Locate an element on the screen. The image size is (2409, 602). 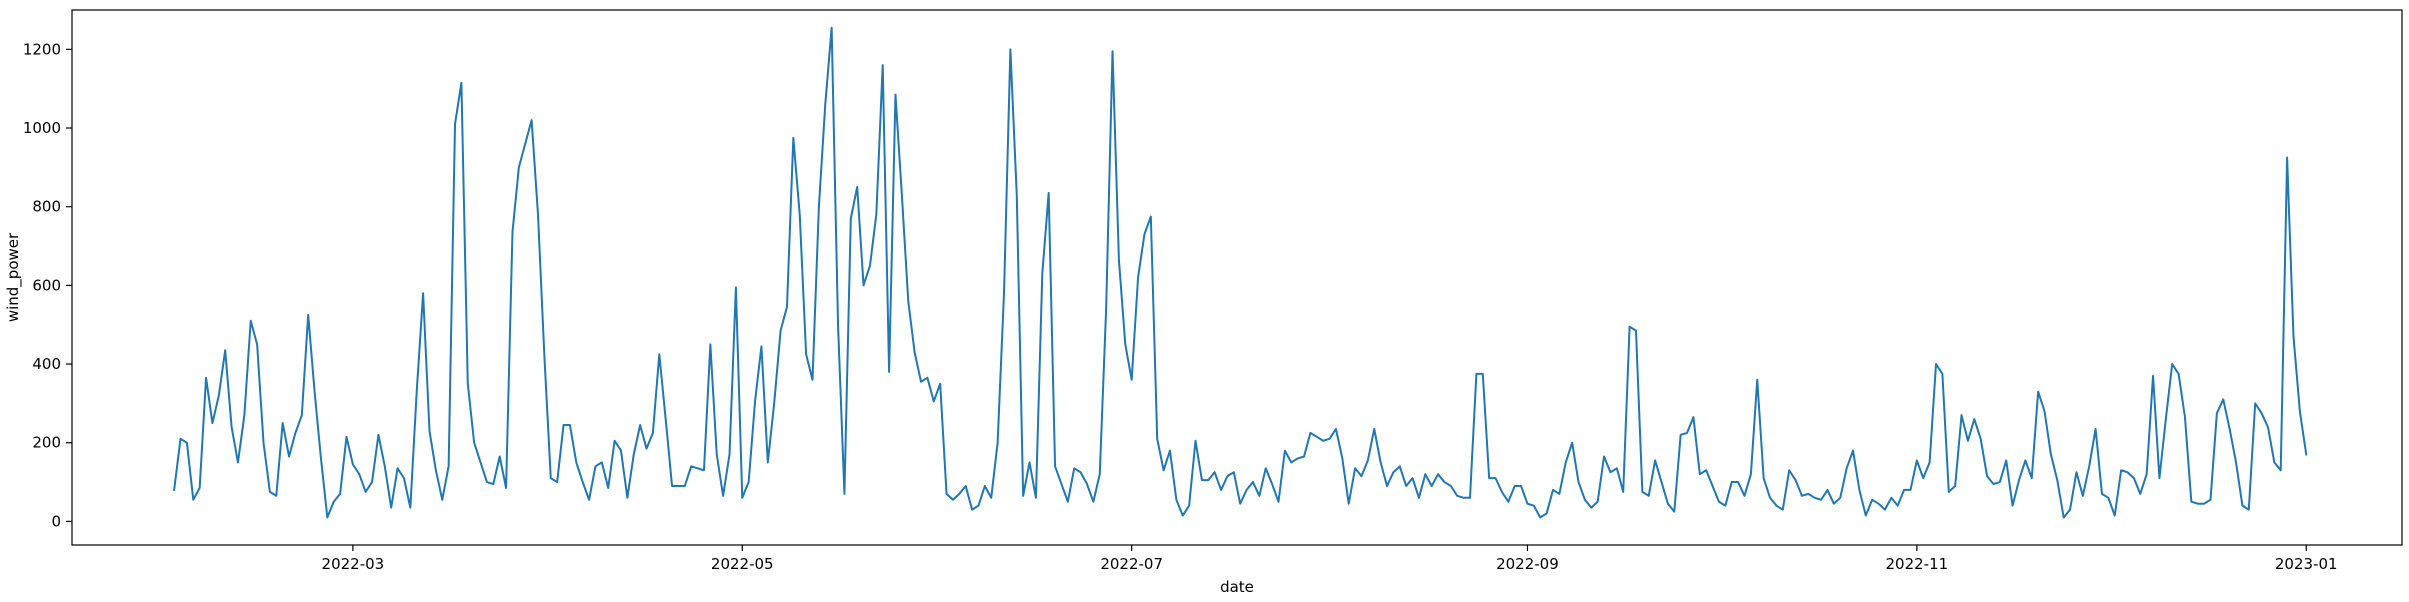
x-tick-label: 2022-03 is located at coordinates (353, 564).